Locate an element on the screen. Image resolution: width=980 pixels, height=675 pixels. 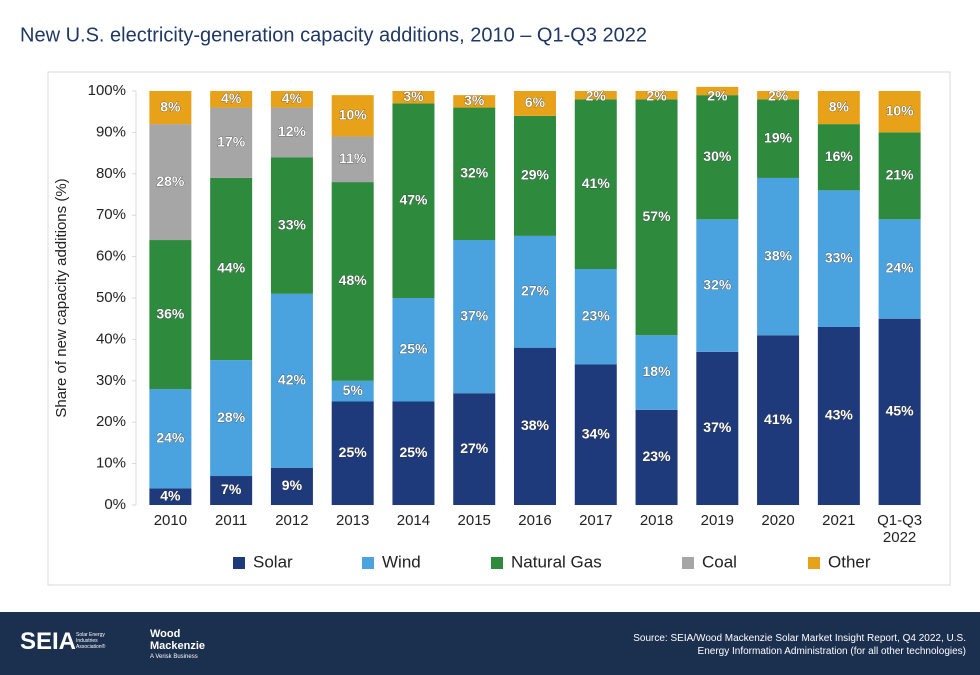
data-label: 5% is located at coordinates (353, 390).